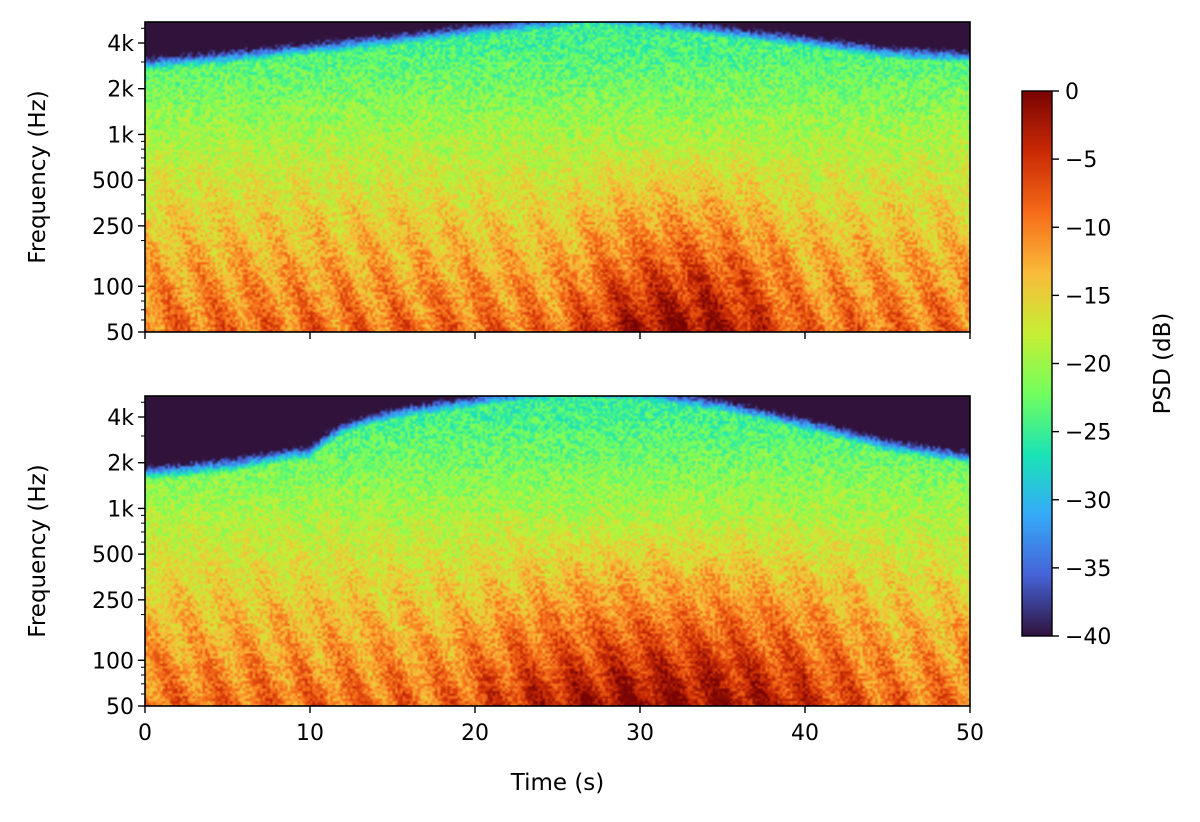  I want to click on colorbar-tick-label: −5, so click(1081, 160).